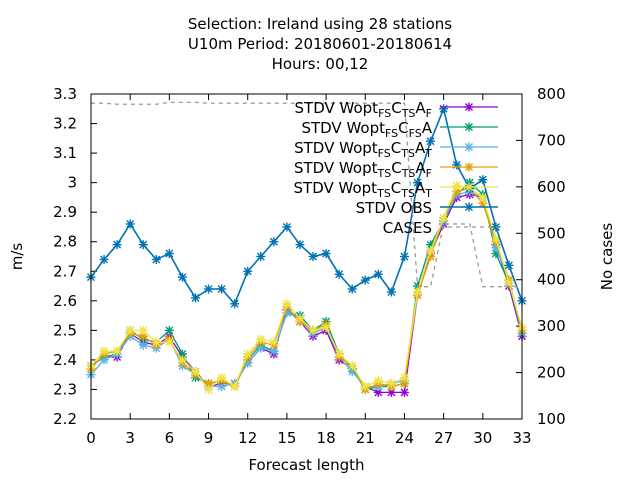  I want to click on y-tick-label: 2.8, so click(65, 242).